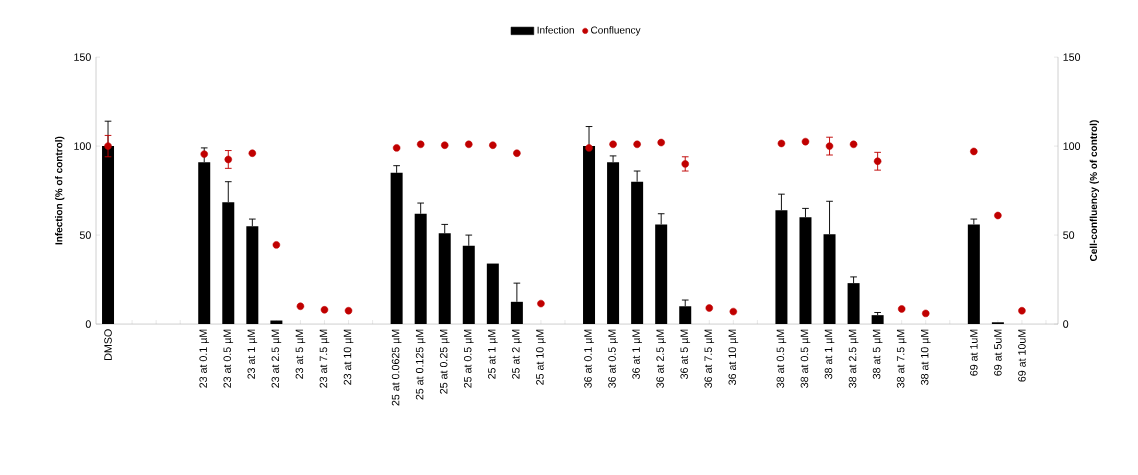  I want to click on y-tick-label: 0, so click(88, 324).